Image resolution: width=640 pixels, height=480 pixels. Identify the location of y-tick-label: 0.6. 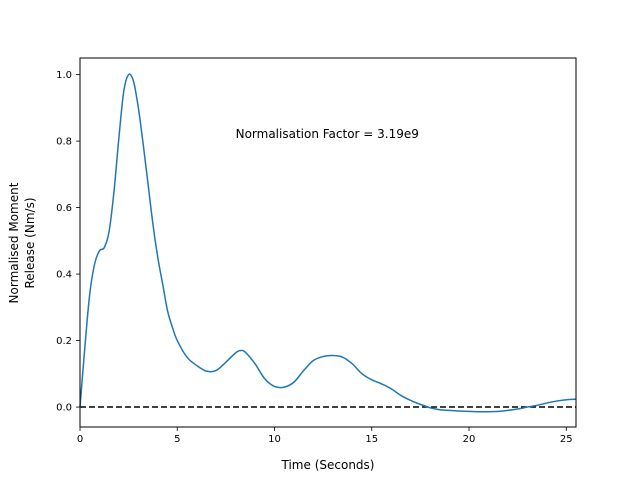
(64, 208).